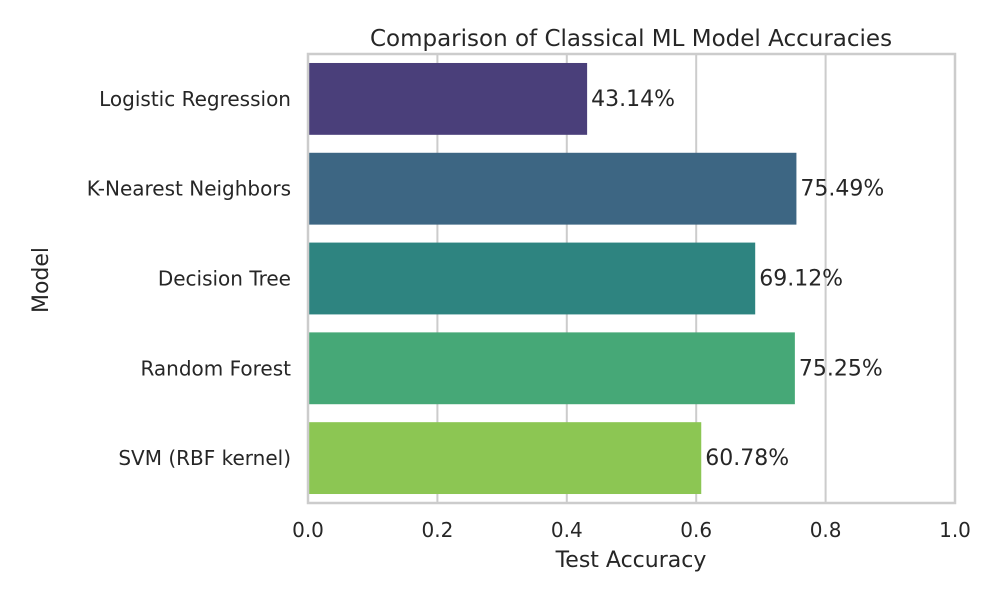 Image resolution: width=1000 pixels, height=604 pixels. What do you see at coordinates (41, 280) in the screenshot?
I see `y-axis-label: Model` at bounding box center [41, 280].